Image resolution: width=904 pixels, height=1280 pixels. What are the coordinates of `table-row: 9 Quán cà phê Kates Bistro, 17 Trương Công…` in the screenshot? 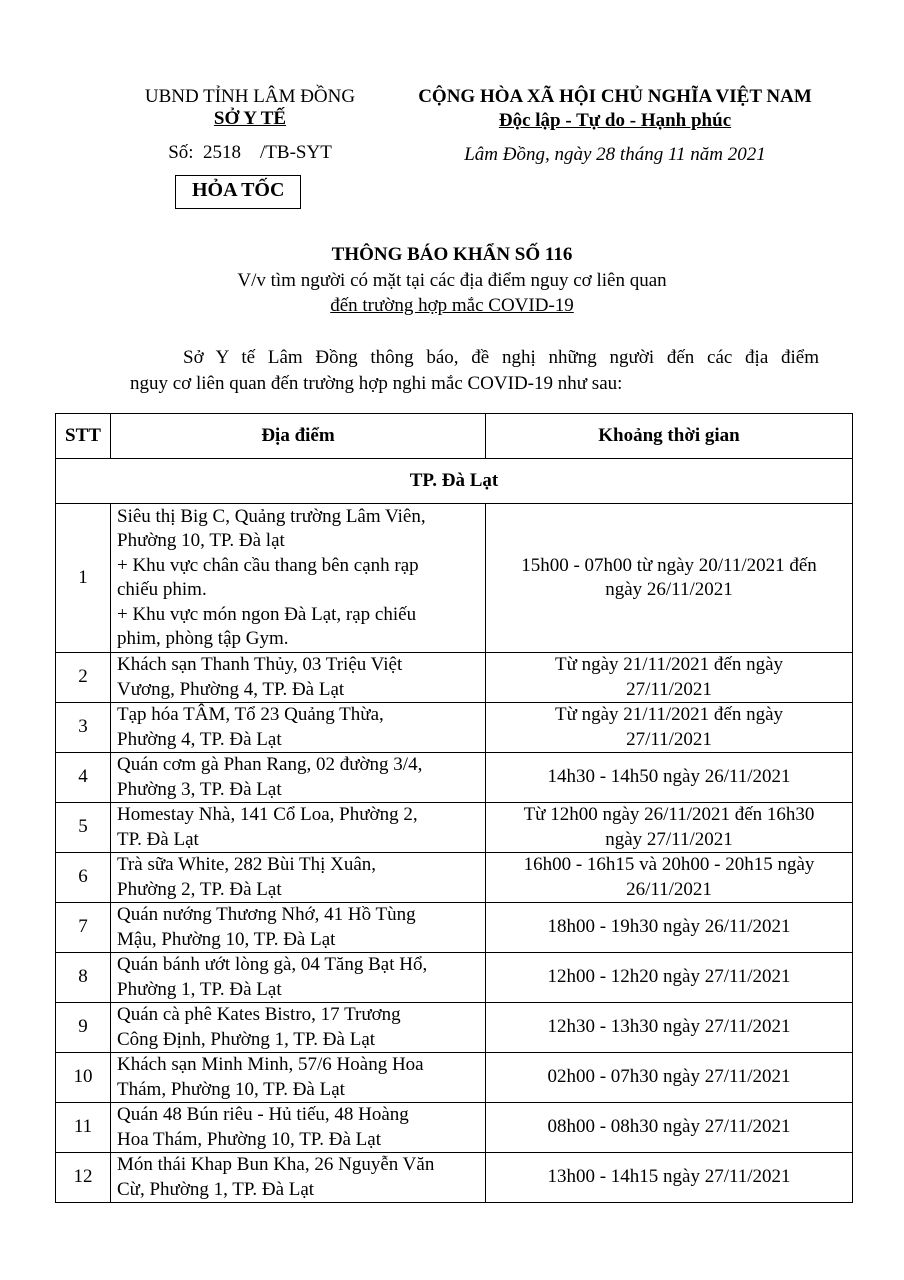 It's located at (454, 1027).